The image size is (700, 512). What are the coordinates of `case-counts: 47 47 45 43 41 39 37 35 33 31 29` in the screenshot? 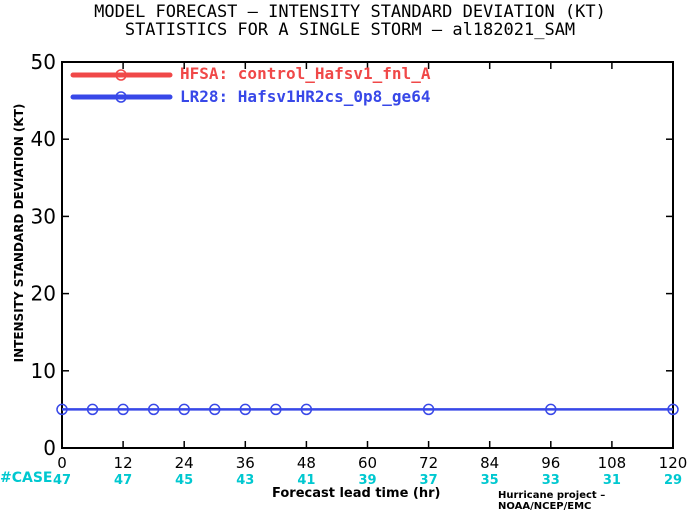 It's located at (367, 480).